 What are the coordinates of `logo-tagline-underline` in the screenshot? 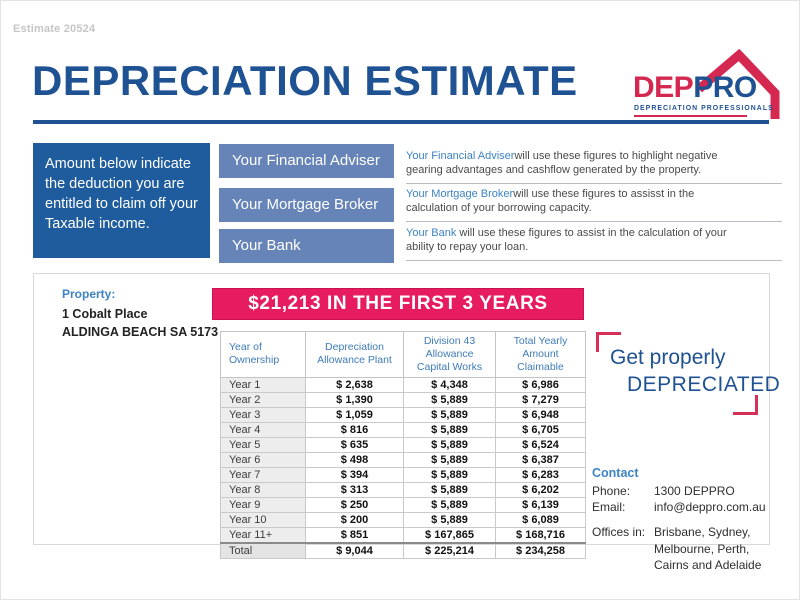 It's located at (690, 116).